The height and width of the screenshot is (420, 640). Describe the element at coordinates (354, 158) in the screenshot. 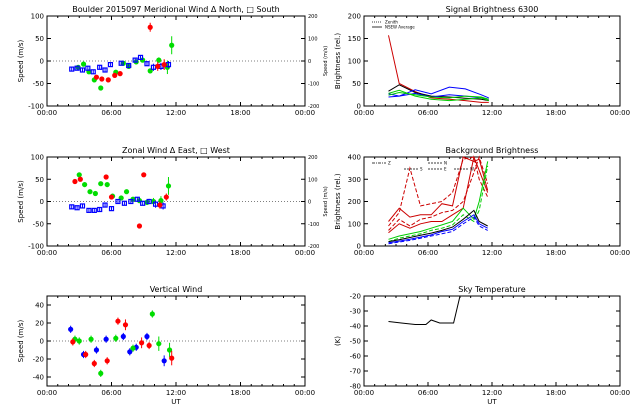

I see `background-ytick-label: 400` at that location.